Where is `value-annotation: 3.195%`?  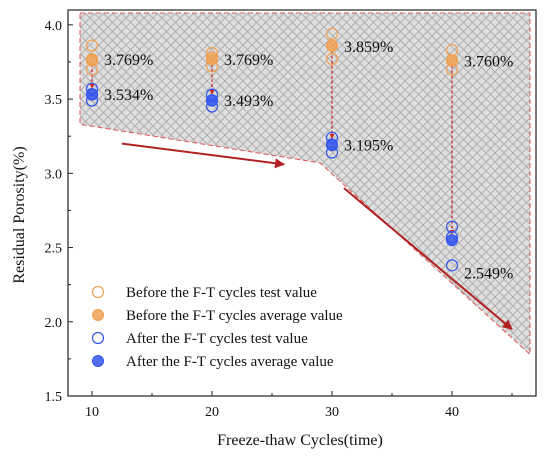
value-annotation: 3.195% is located at coordinates (368, 145).